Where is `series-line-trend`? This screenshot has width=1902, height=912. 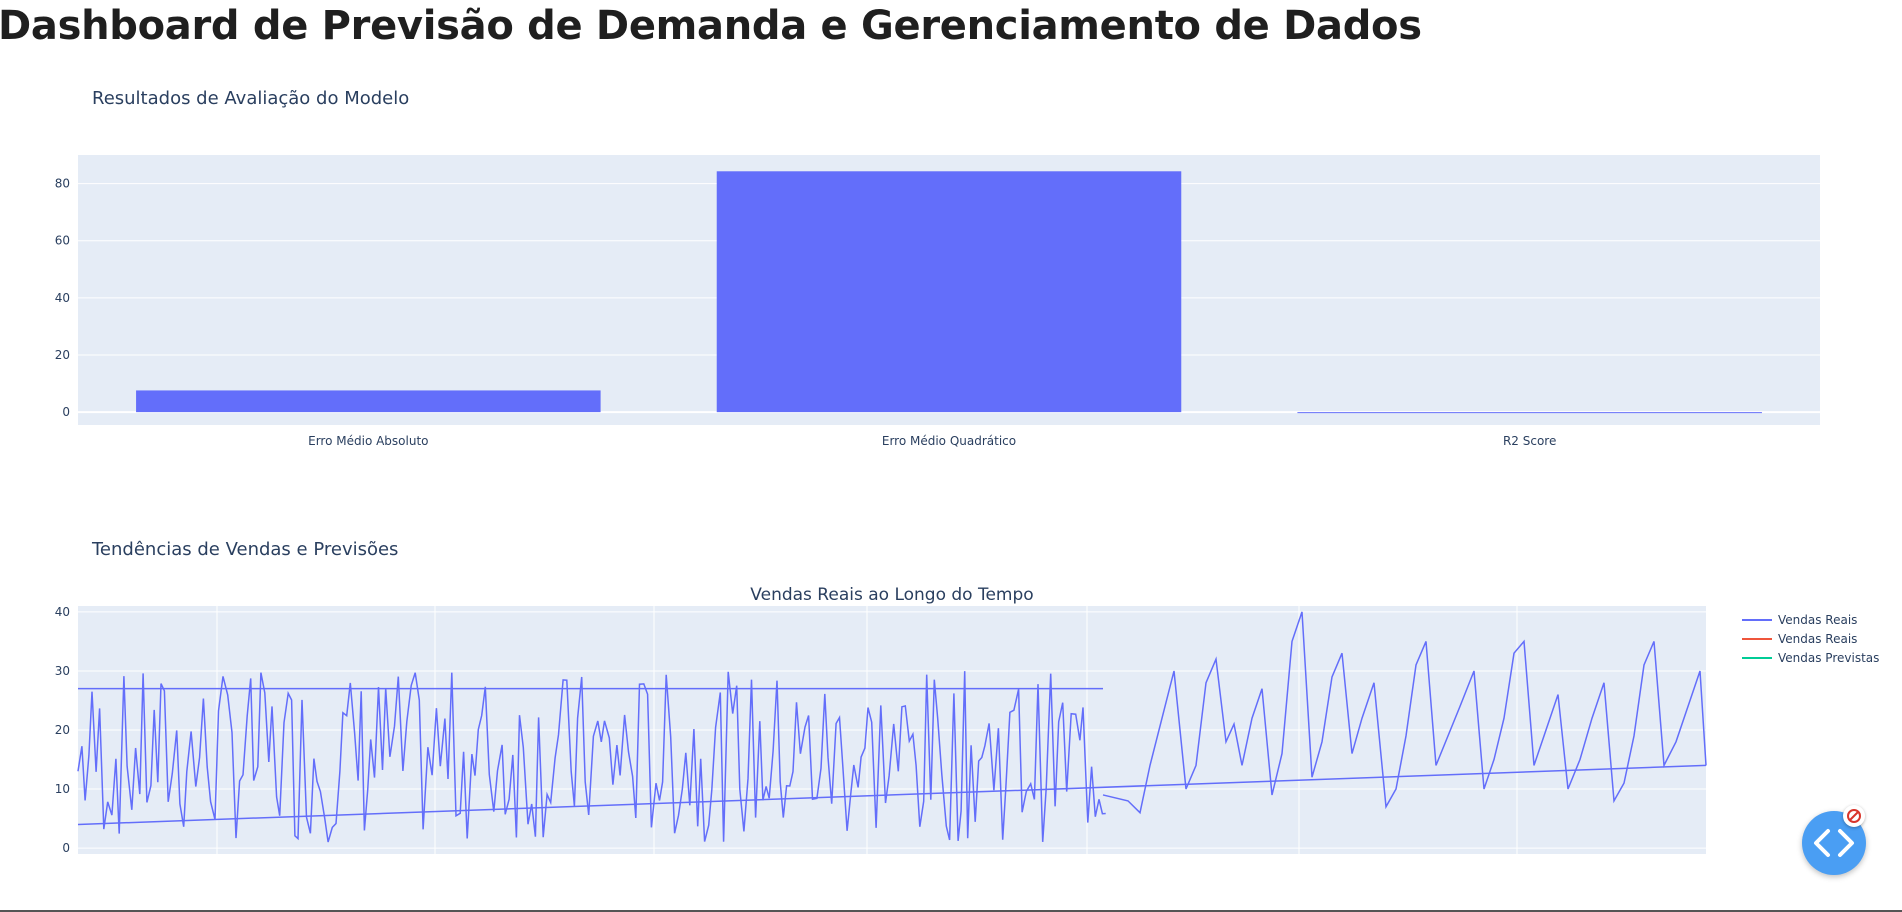
series-line-trend is located at coordinates (892, 795).